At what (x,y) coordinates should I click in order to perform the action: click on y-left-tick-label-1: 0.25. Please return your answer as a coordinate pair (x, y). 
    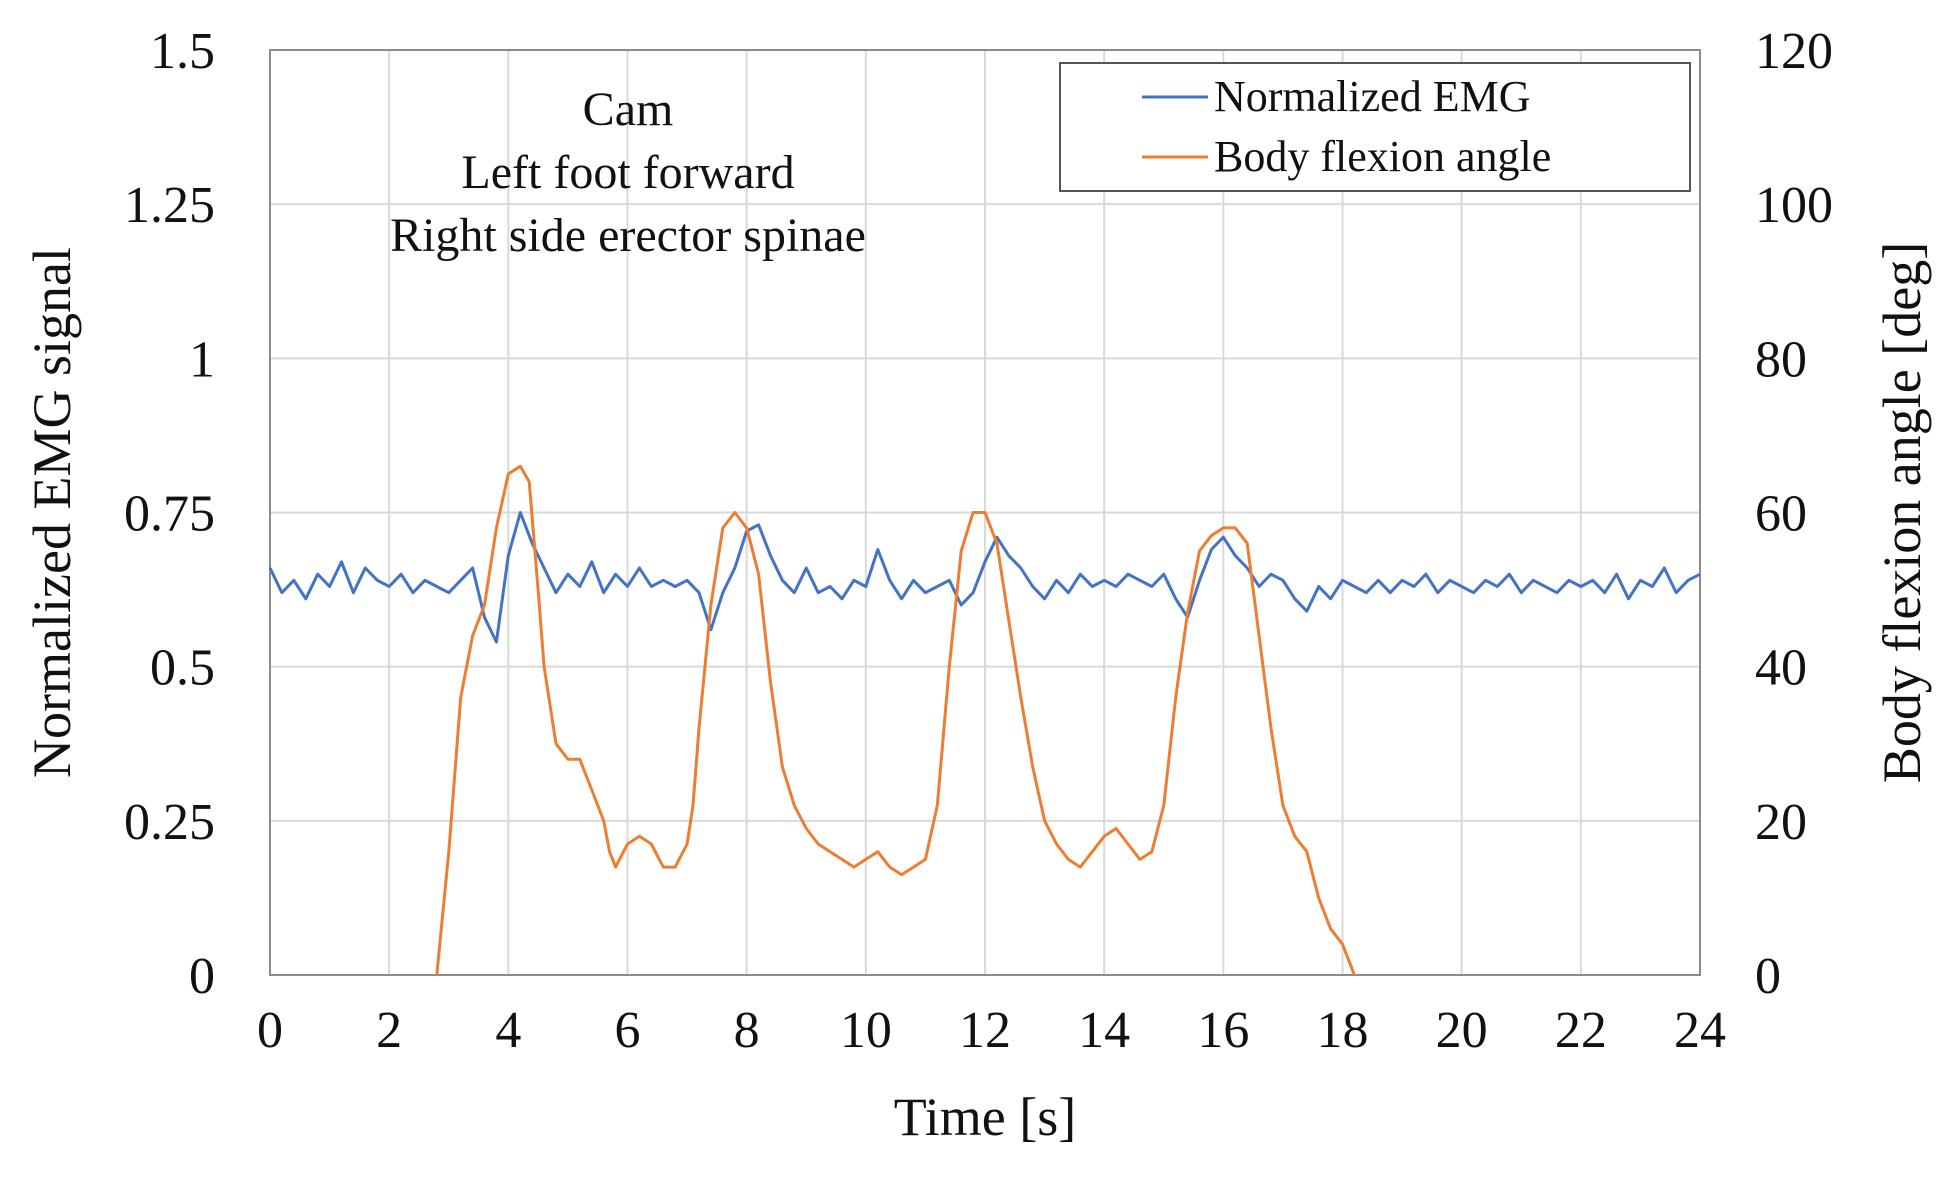
    Looking at the image, I should click on (169, 822).